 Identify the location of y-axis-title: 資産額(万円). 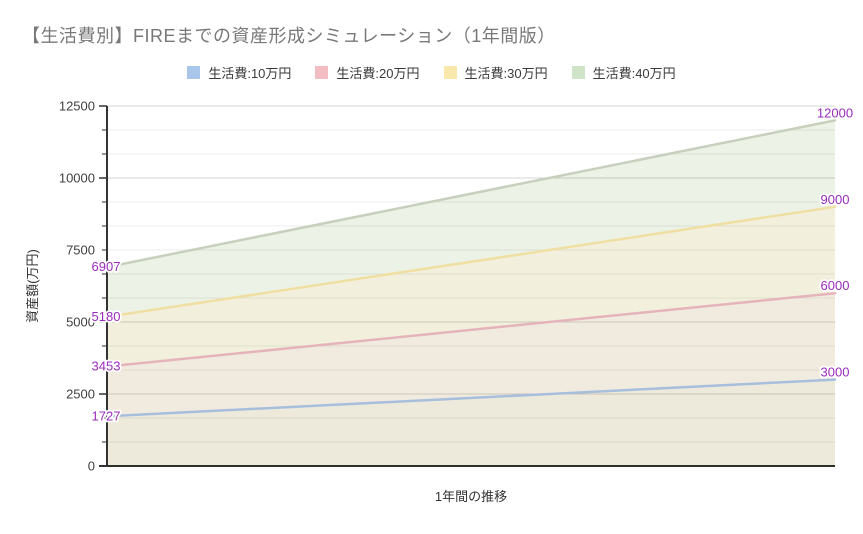
(32, 286).